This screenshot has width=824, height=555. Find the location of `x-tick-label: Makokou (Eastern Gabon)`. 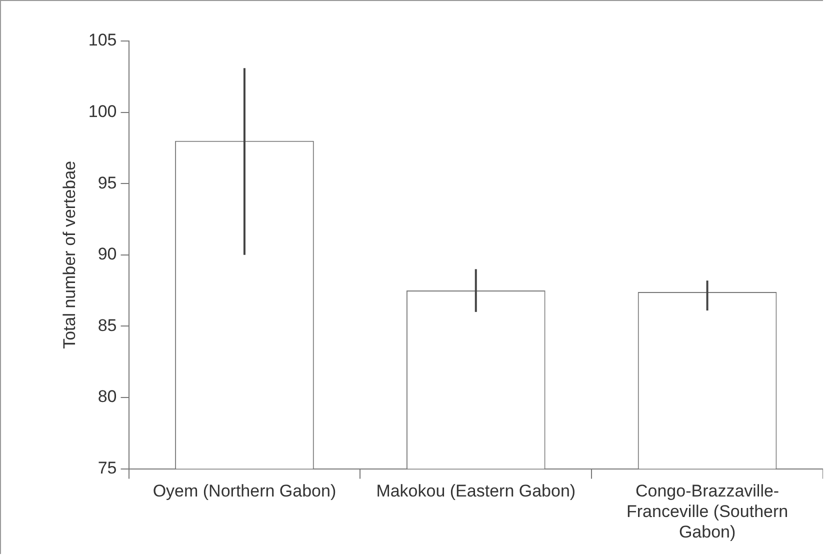

x-tick-label: Makokou (Eastern Gabon) is located at coordinates (476, 491).